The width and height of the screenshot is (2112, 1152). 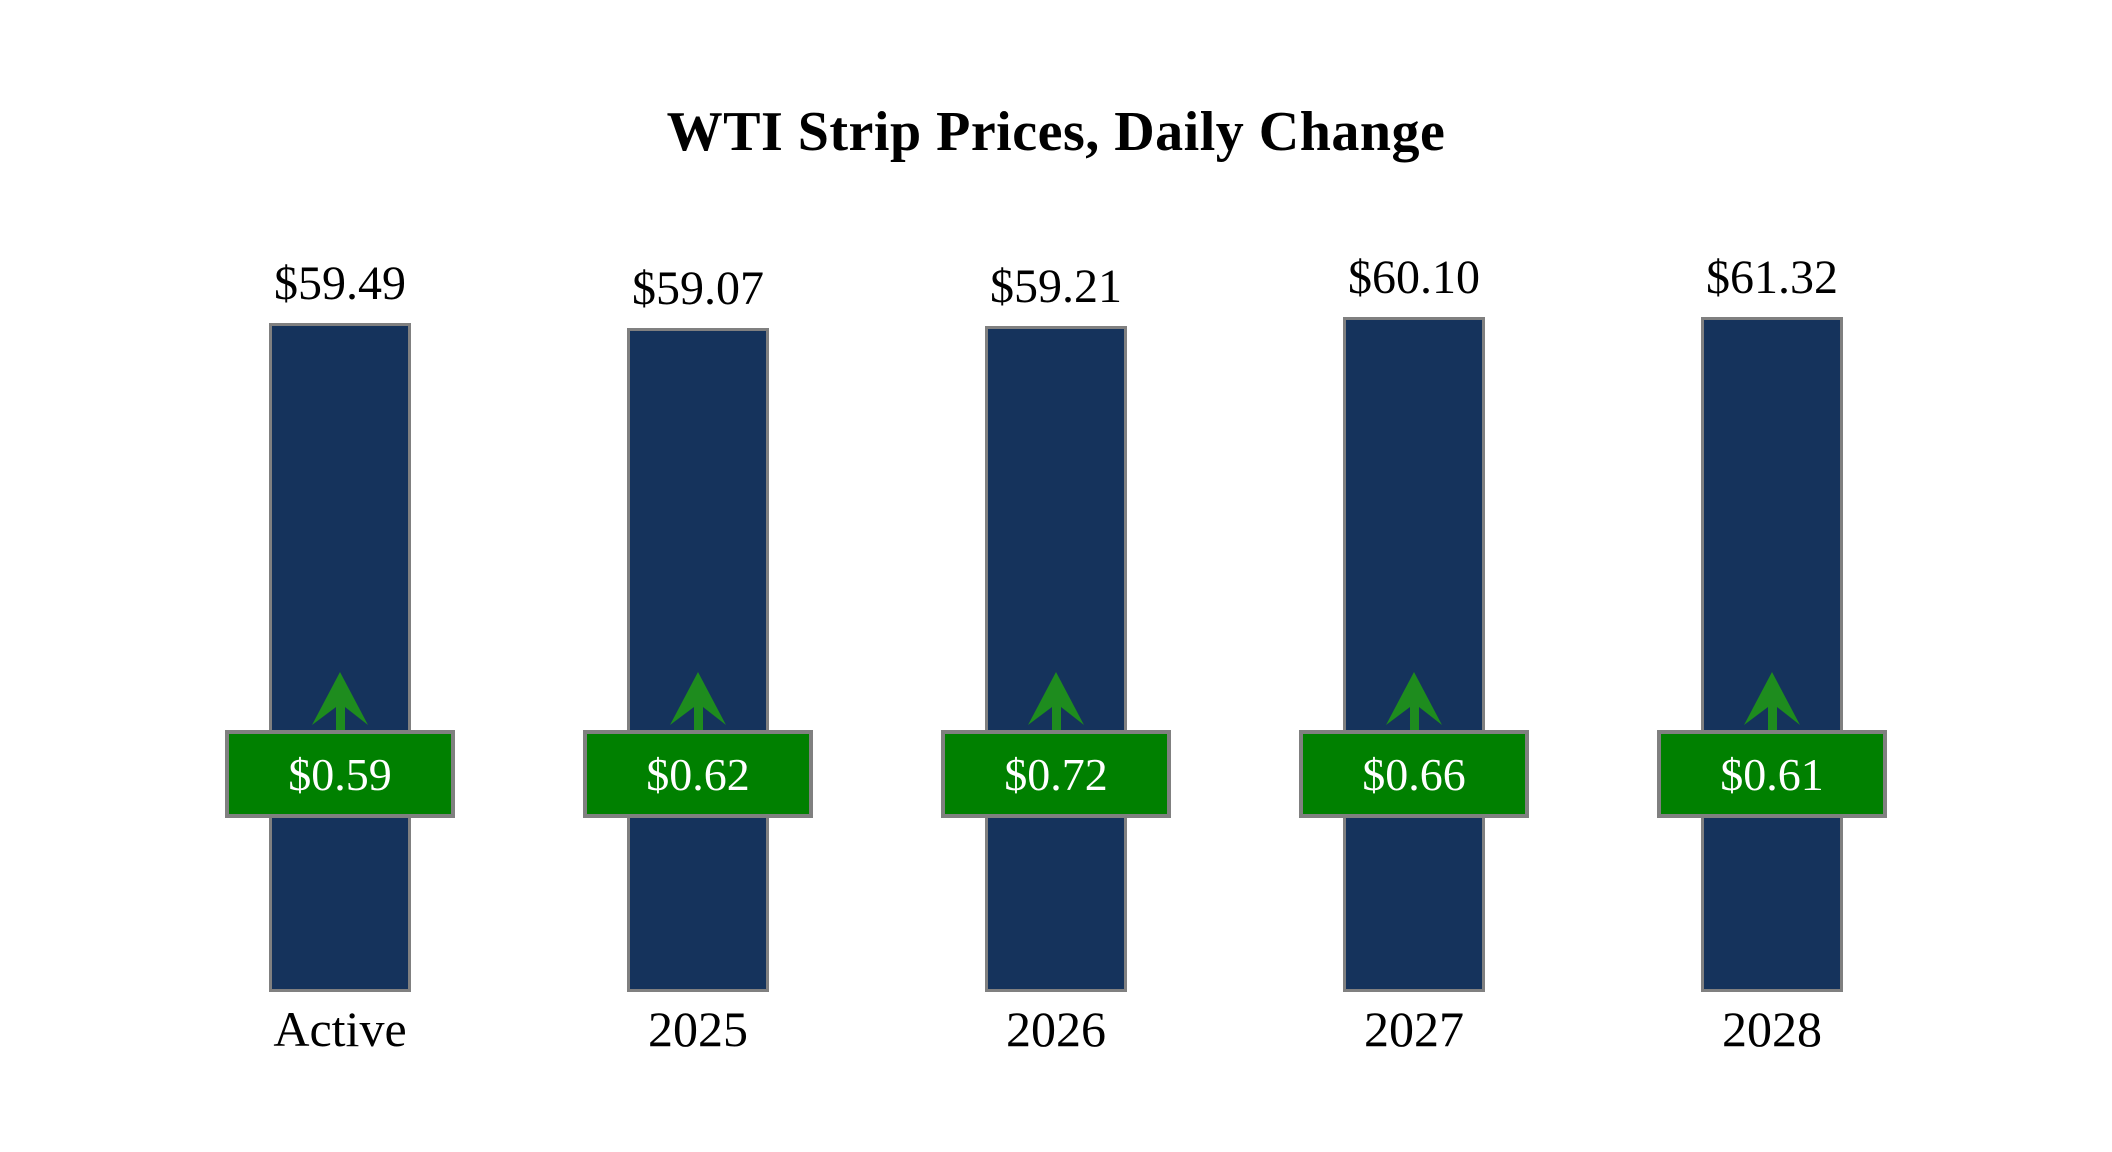 I want to click on bar-group-2026: $59.21 $0.72, so click(x=1056, y=621).